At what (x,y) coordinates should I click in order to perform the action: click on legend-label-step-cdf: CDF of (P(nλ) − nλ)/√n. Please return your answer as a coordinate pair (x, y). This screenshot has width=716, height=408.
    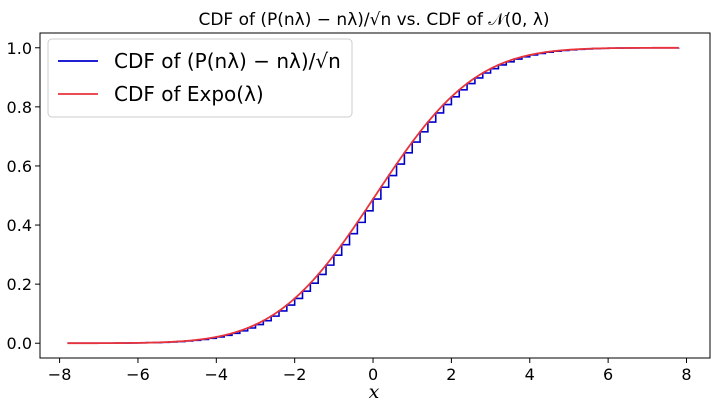
    Looking at the image, I should click on (227, 61).